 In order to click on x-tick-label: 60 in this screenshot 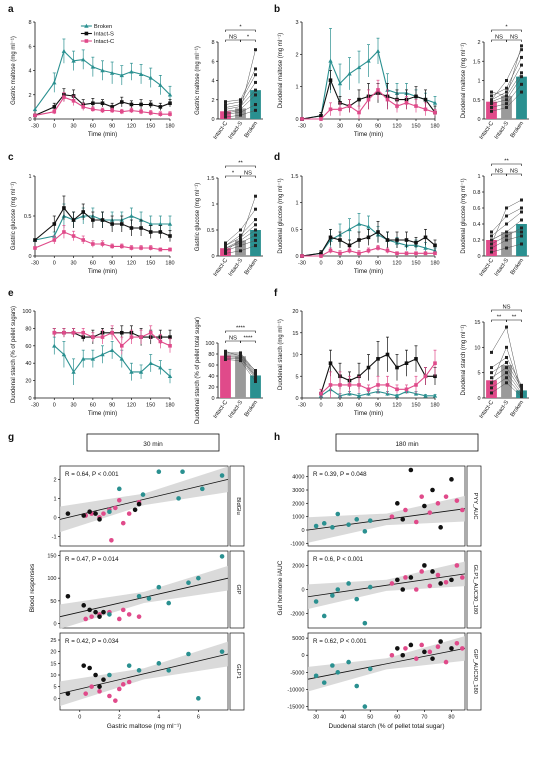, I will do `click(359, 264)`.